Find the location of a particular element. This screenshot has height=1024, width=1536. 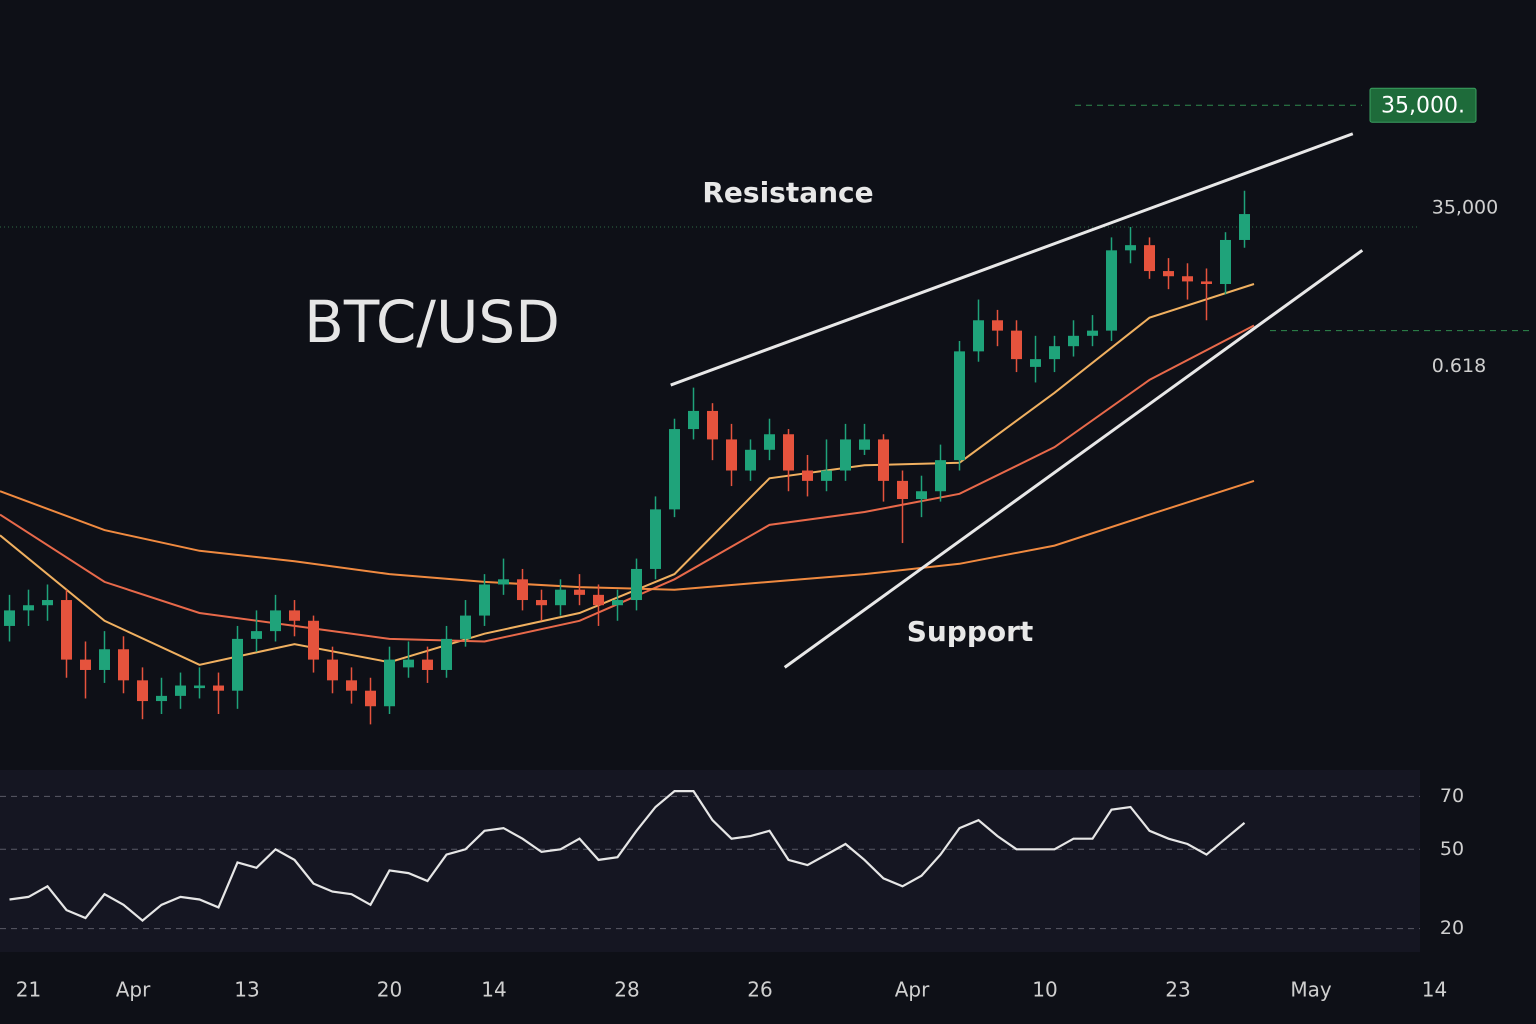

x-tick-label: 20 is located at coordinates (389, 990).